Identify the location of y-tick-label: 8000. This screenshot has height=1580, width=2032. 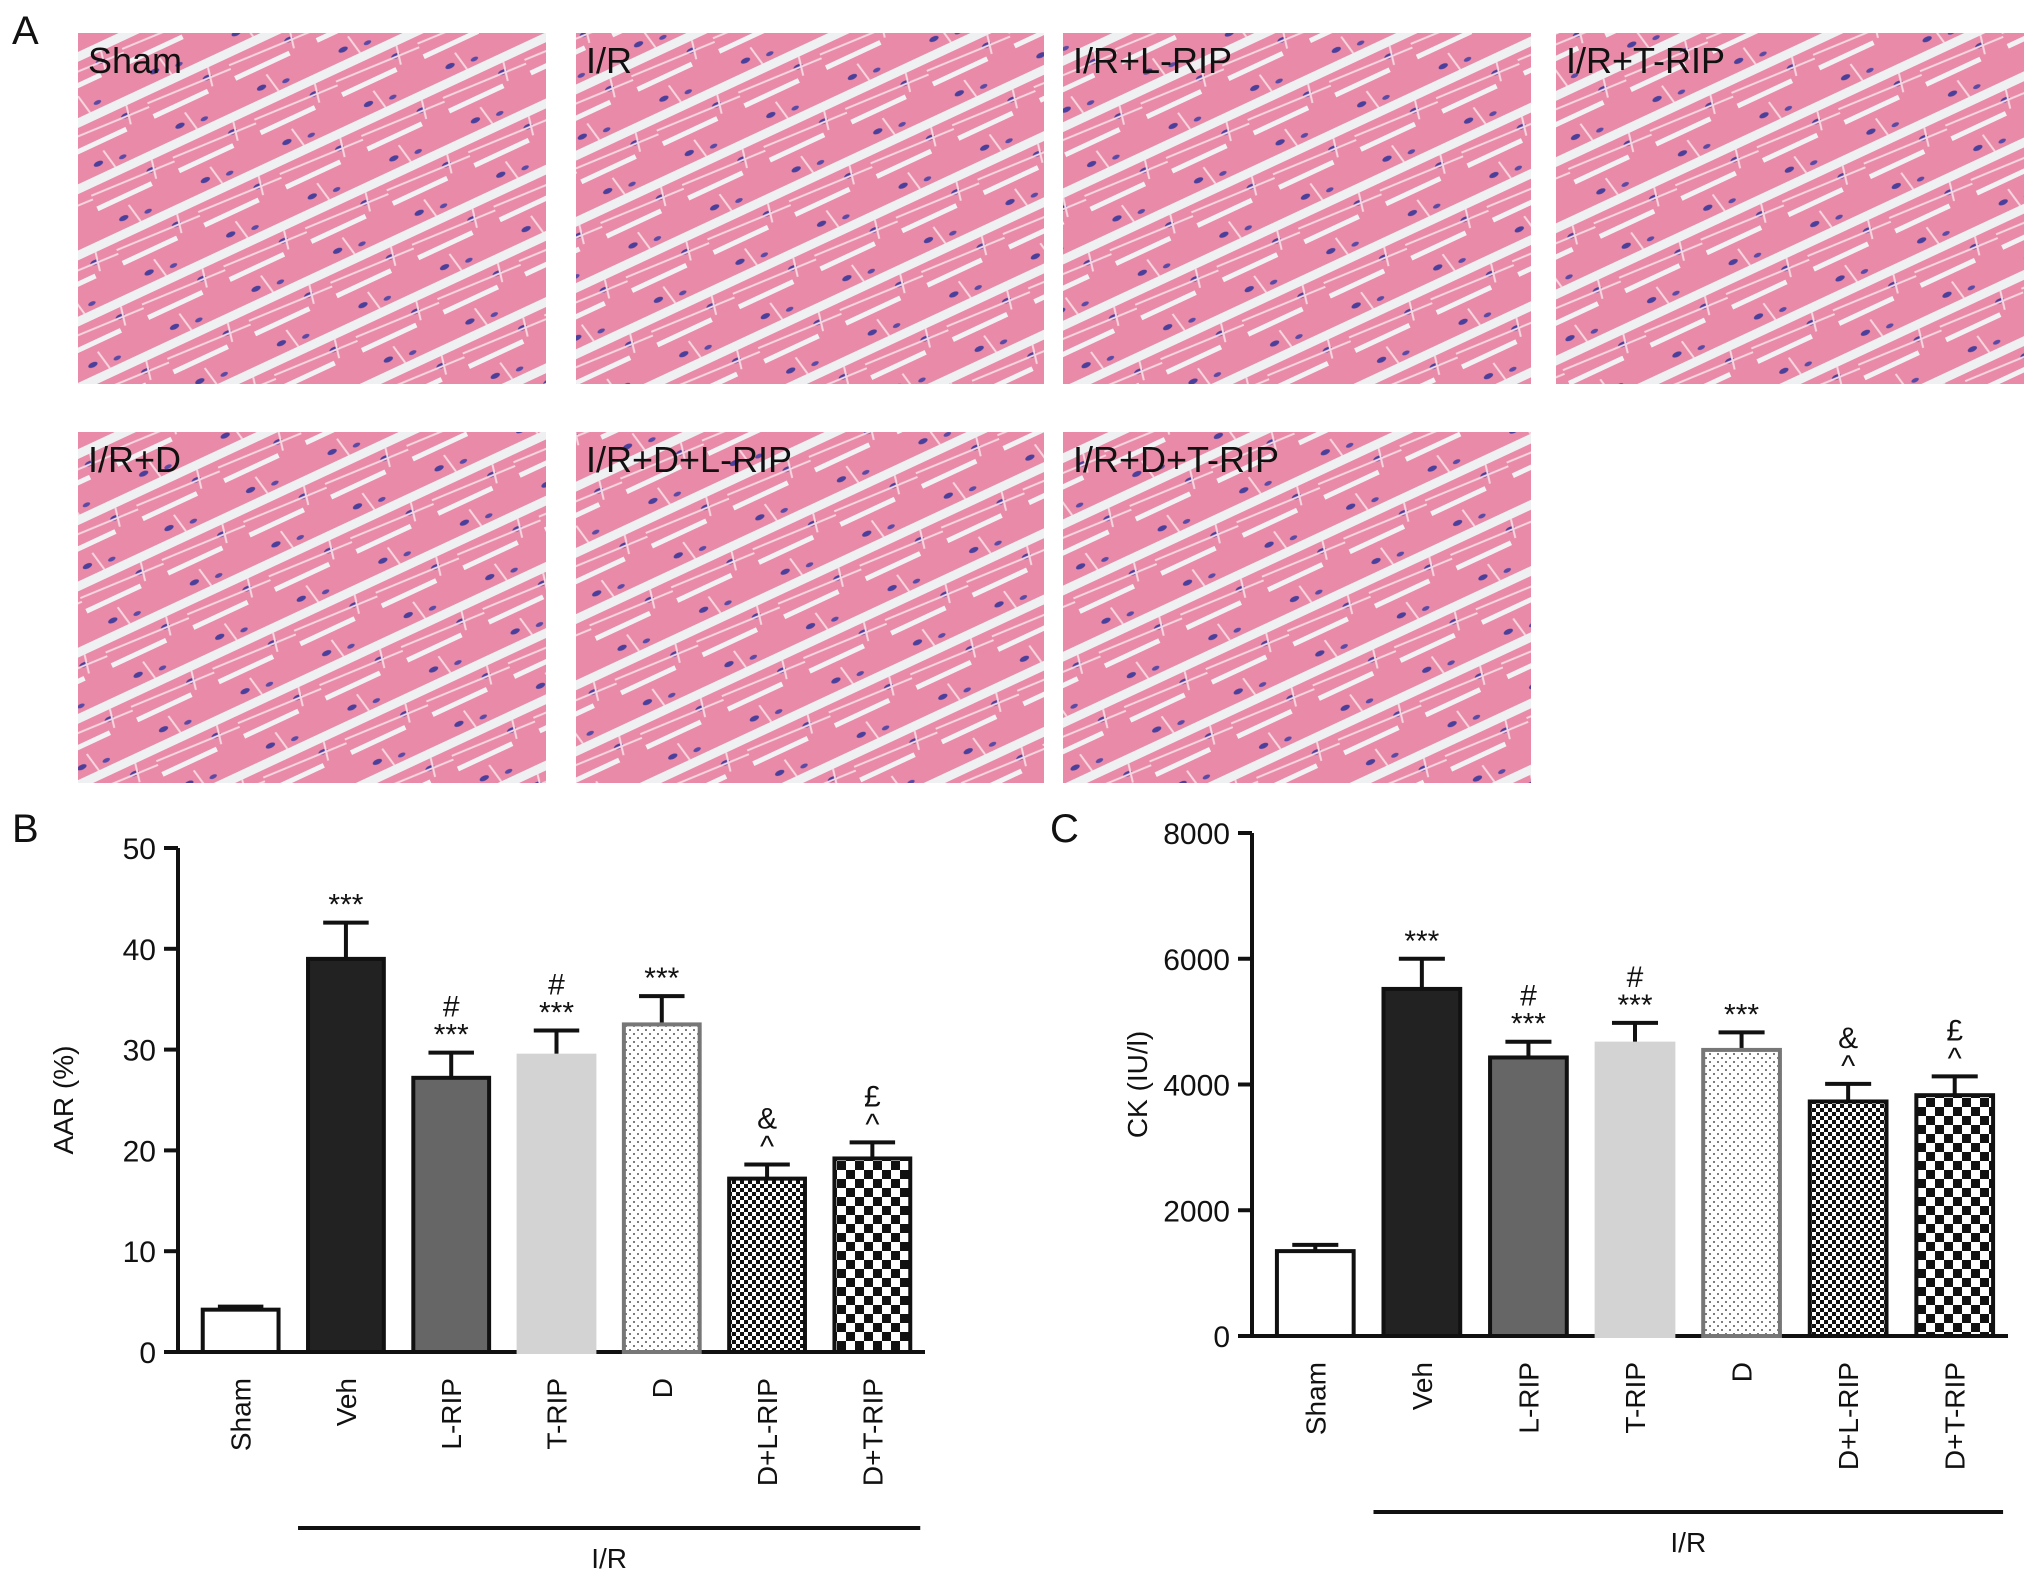
(1196, 834).